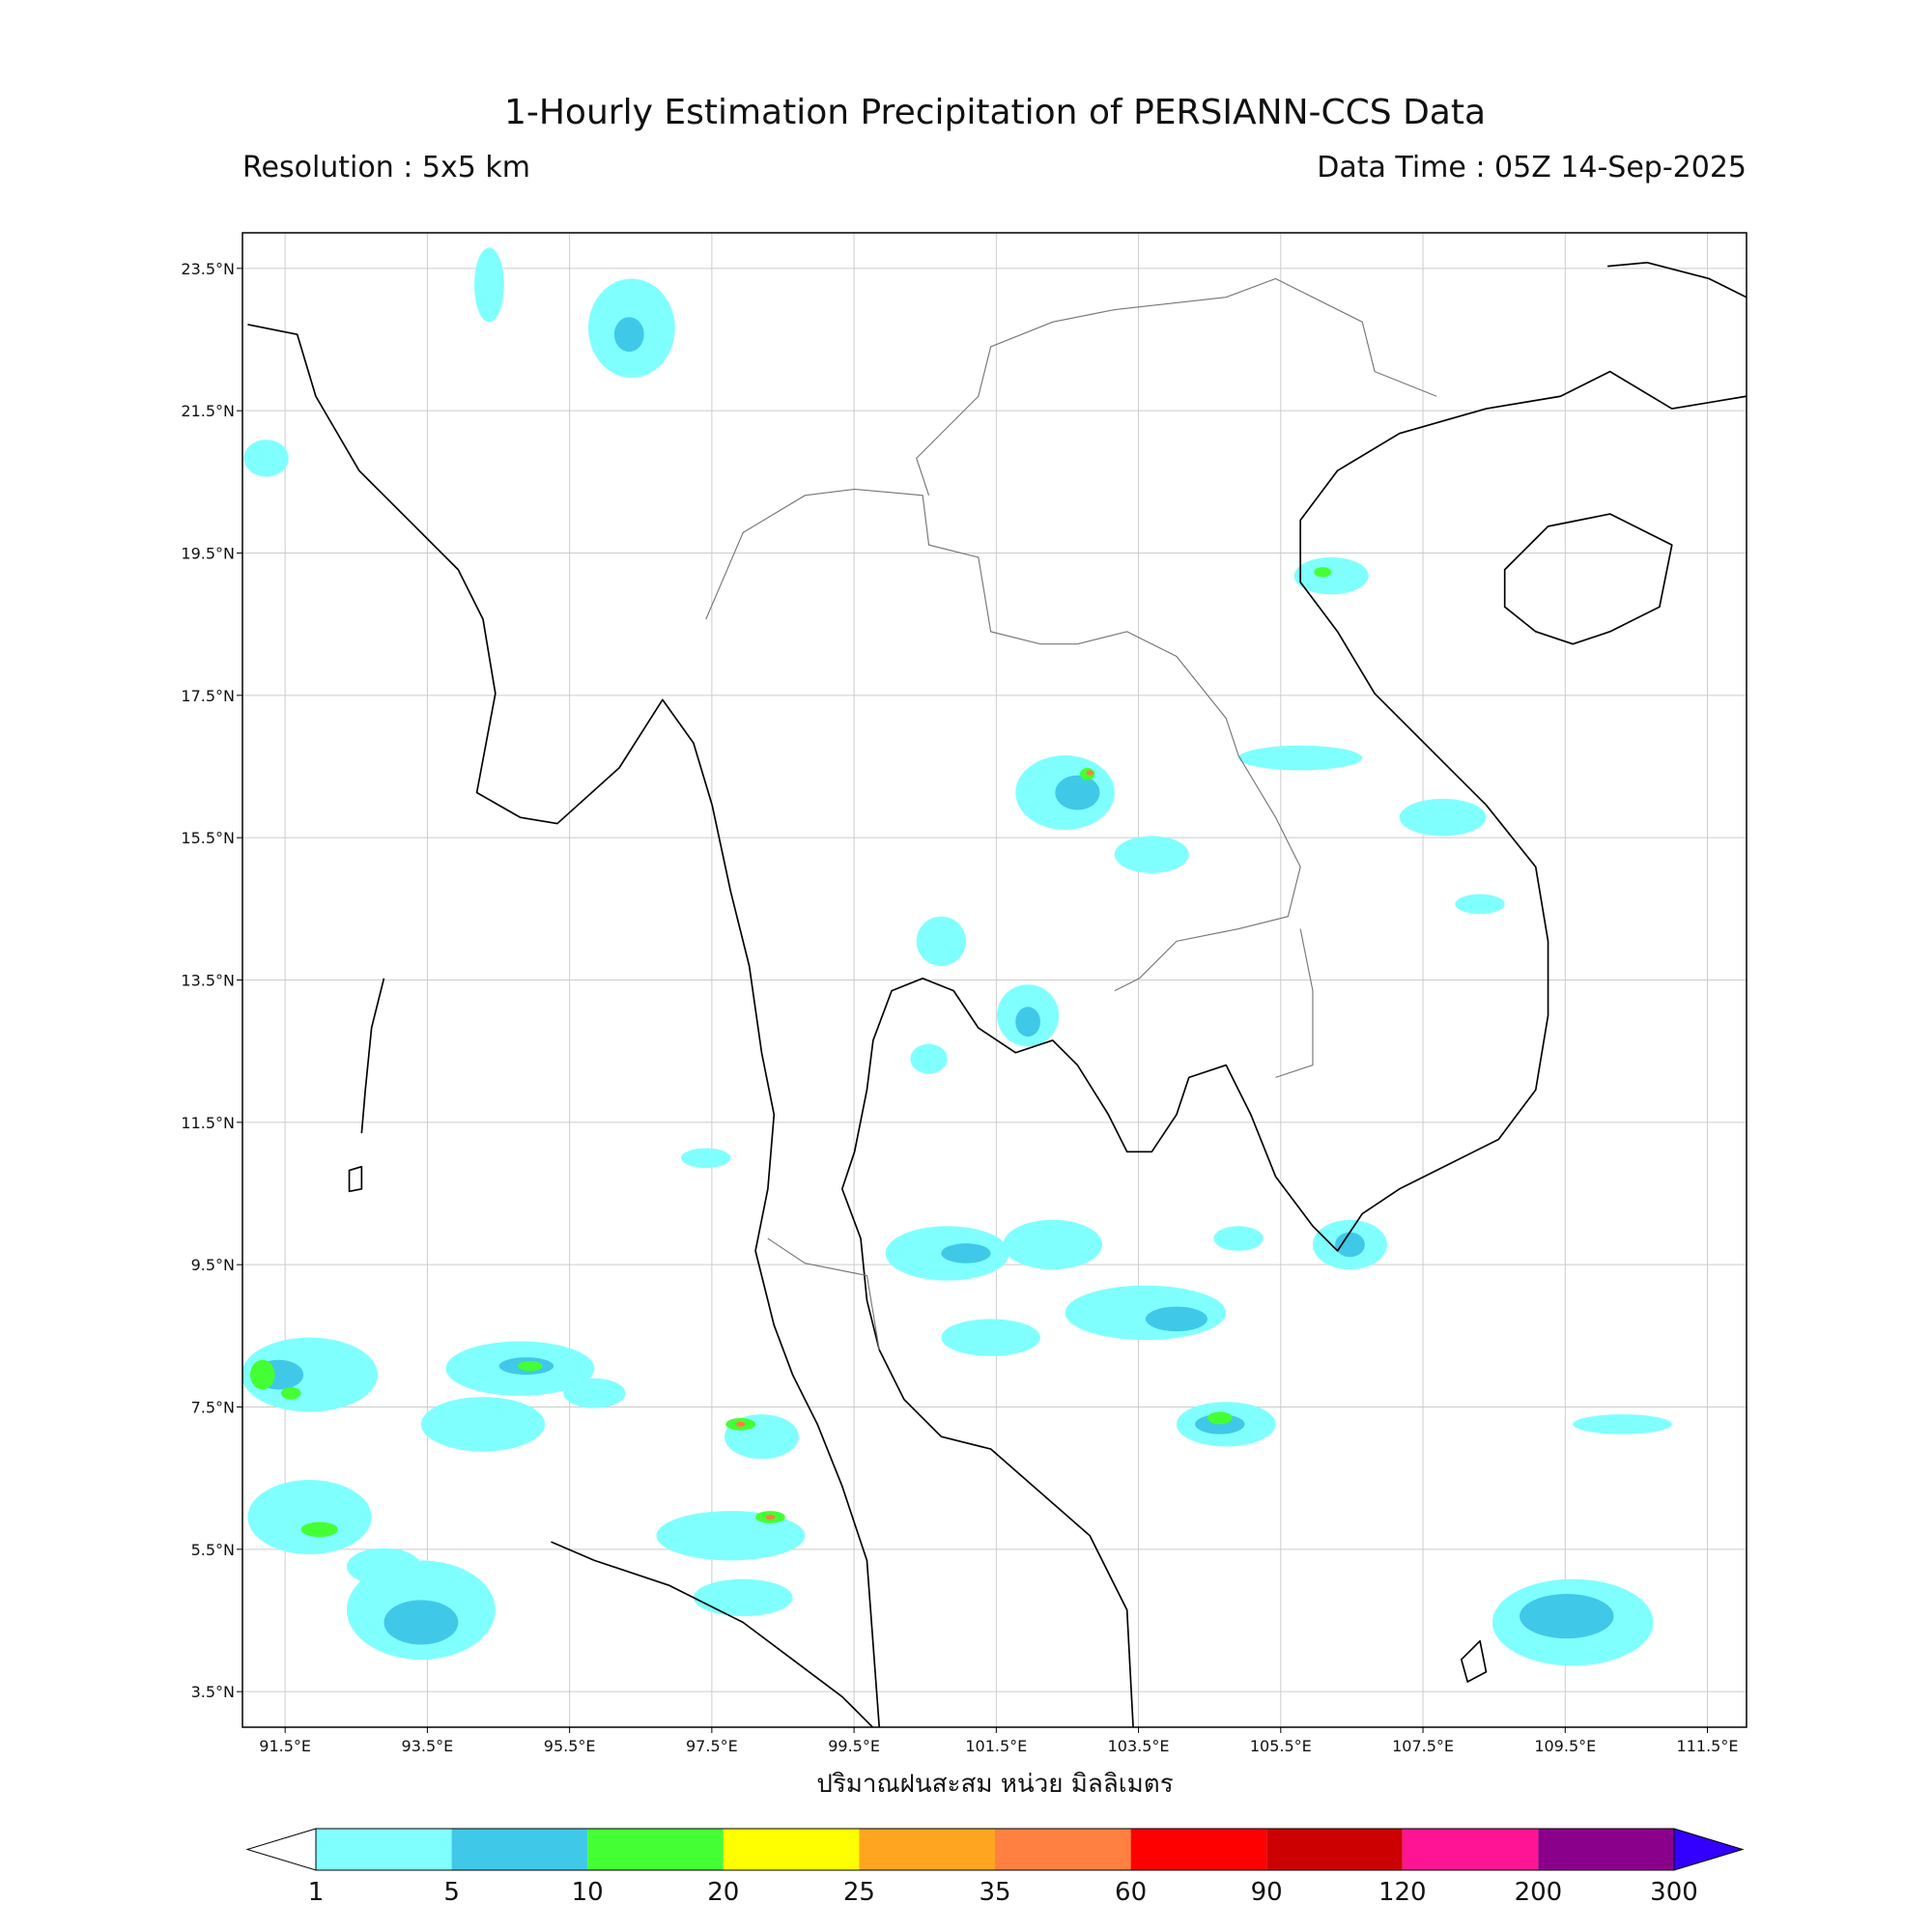  Describe the element at coordinates (208, 269) in the screenshot. I see `y-tick-label: 23.5°N` at that location.